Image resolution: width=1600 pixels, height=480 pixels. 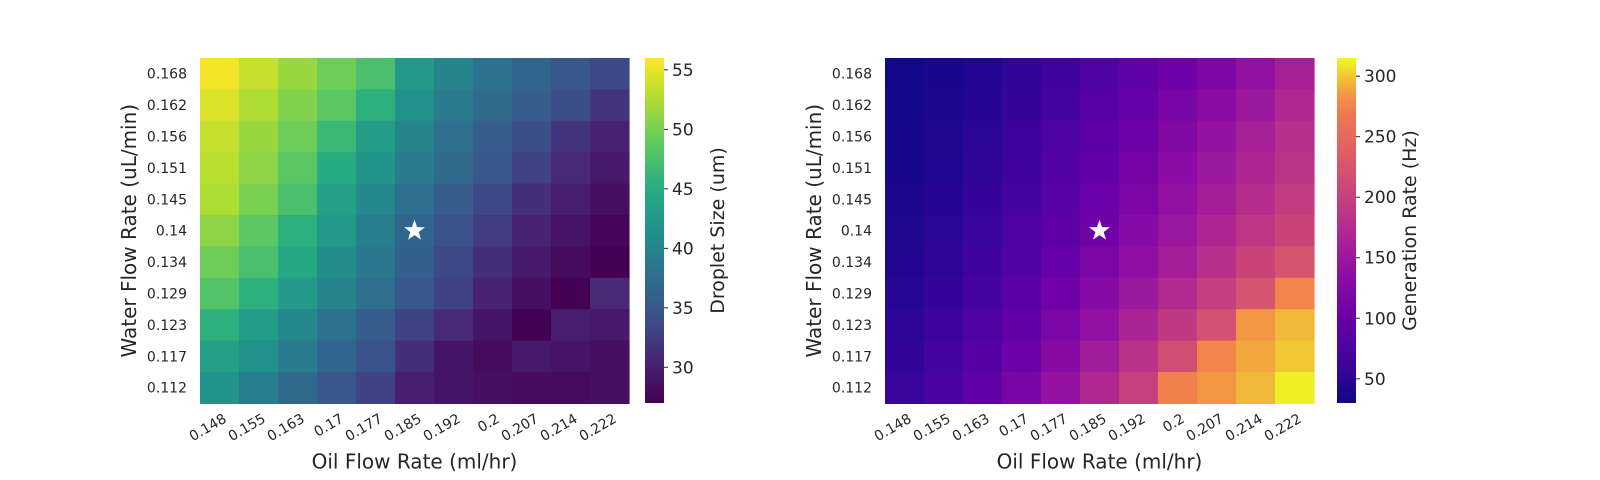 What do you see at coordinates (171, 232) in the screenshot?
I see `chart1-y-tick-label: 0.14` at bounding box center [171, 232].